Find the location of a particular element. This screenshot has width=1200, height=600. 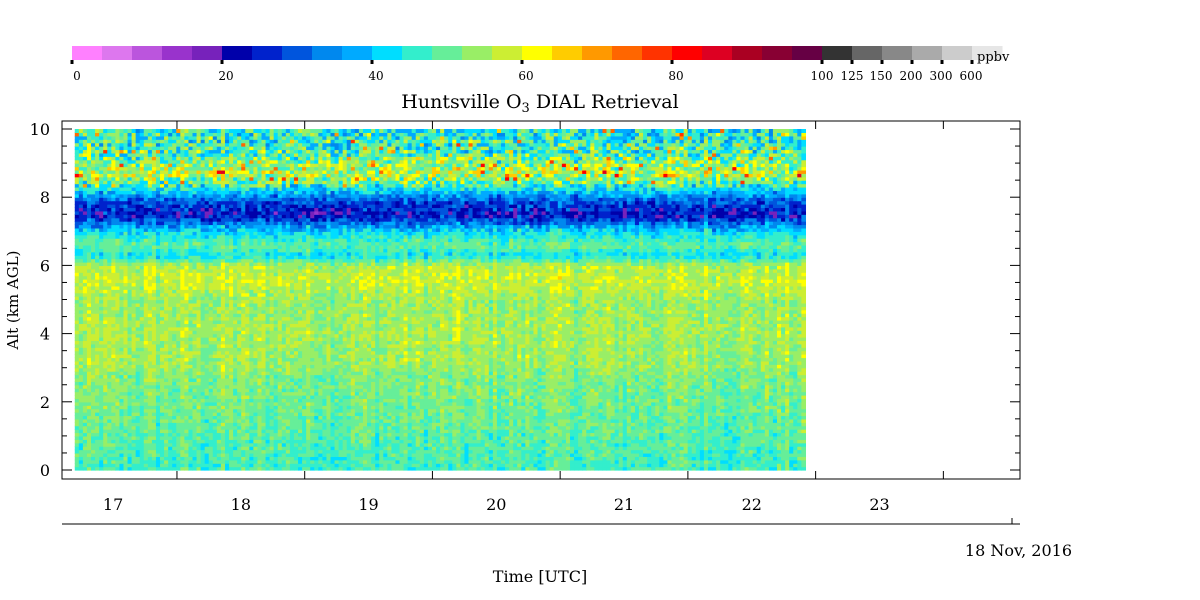

colorbar: 0 20 40 60 80 100 125 150 200 300 600 ppbv is located at coordinates (540, 64).